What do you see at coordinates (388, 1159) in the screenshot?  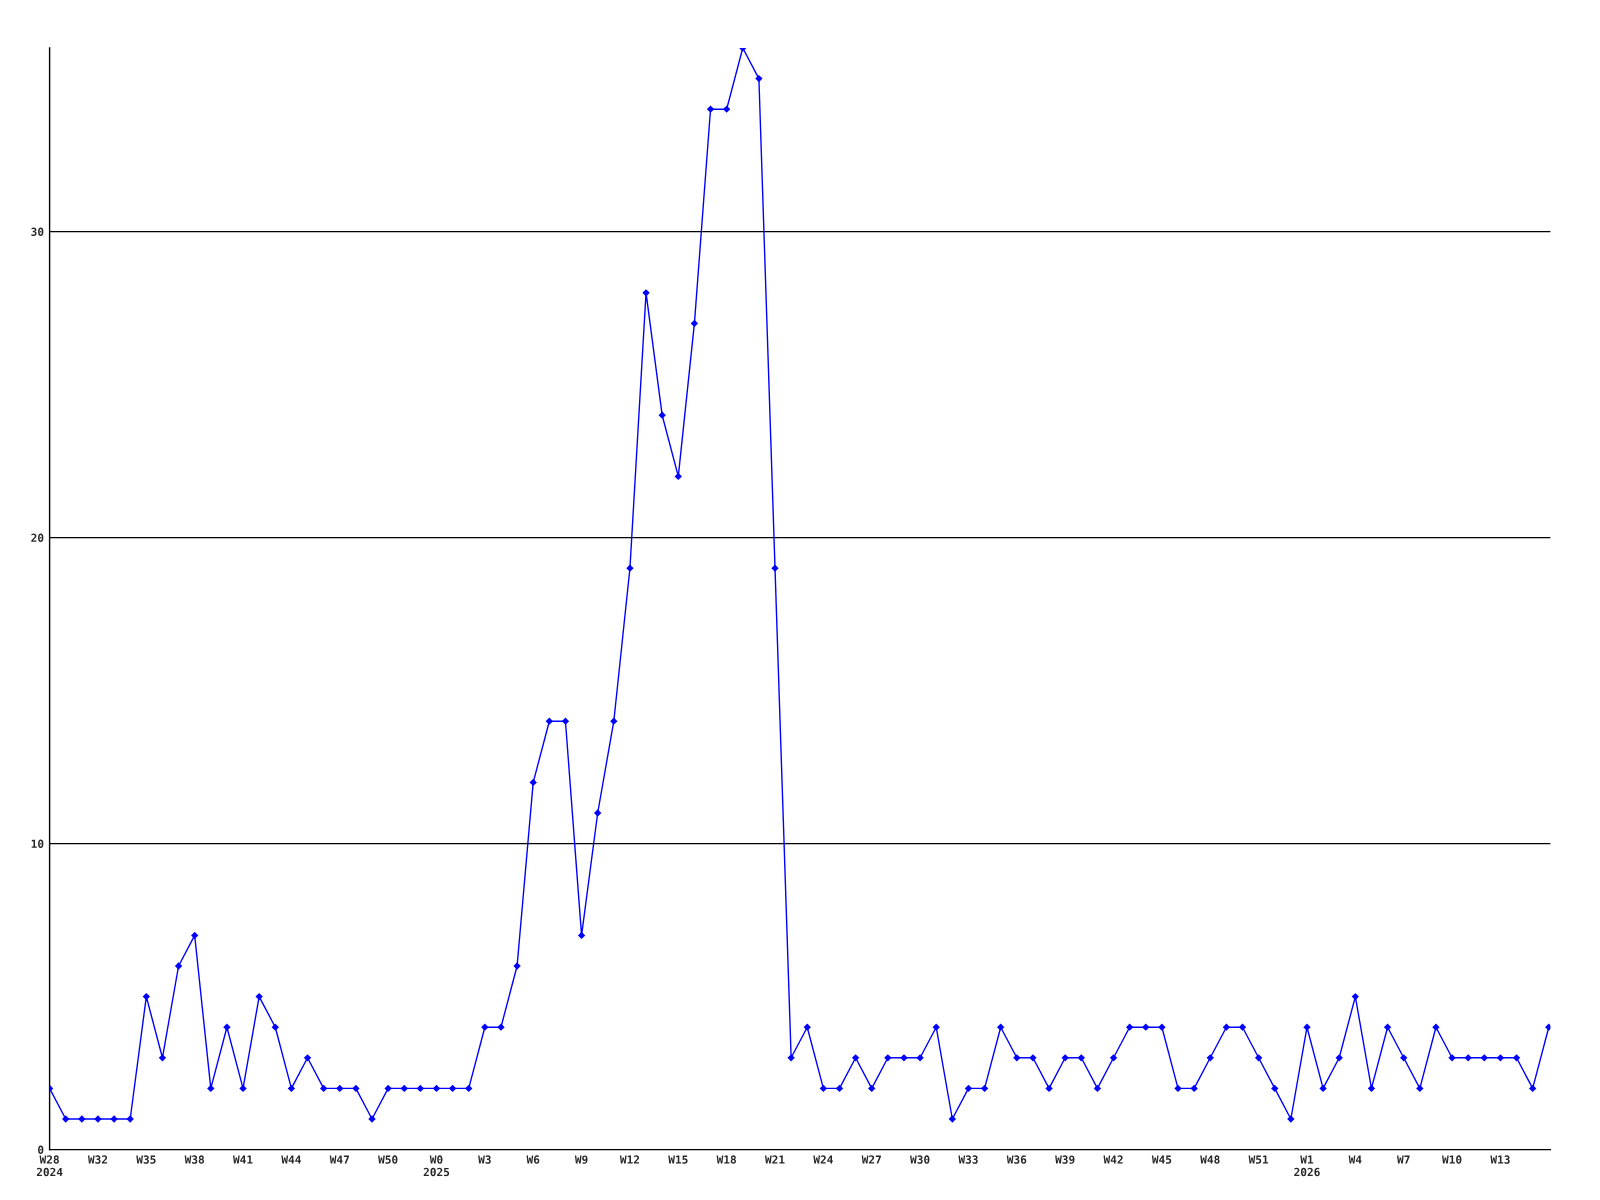 I see `x-tick-label: W50` at bounding box center [388, 1159].